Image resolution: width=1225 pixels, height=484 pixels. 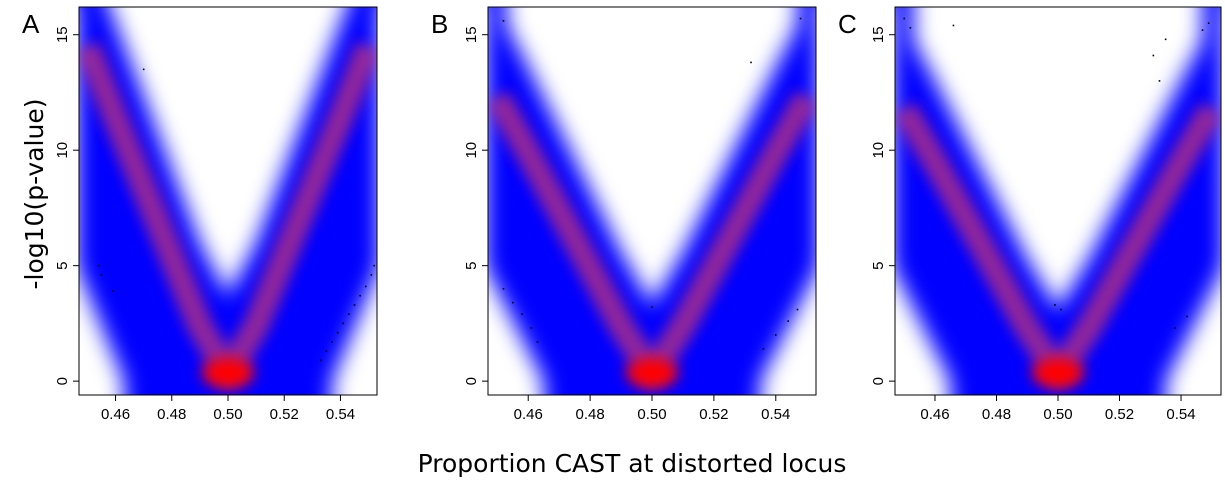 What do you see at coordinates (439, 24) in the screenshot?
I see `panel-letter: B` at bounding box center [439, 24].